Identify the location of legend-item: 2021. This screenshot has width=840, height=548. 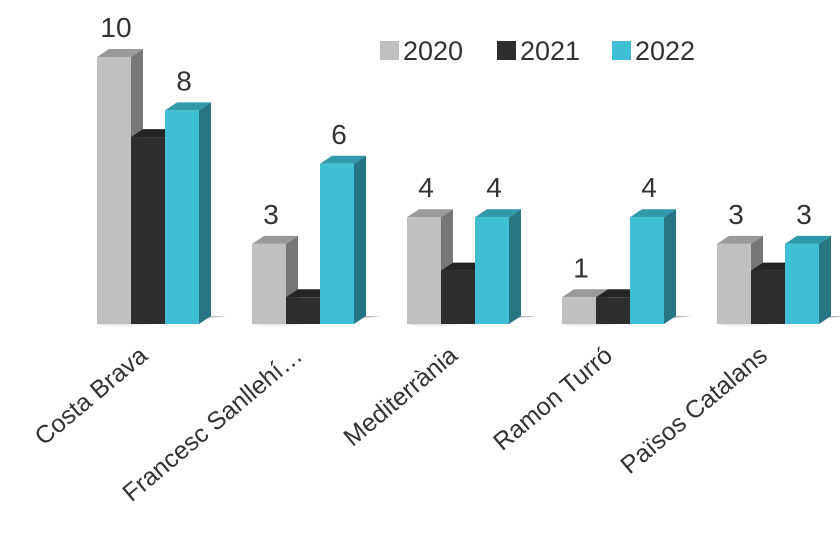
(538, 51).